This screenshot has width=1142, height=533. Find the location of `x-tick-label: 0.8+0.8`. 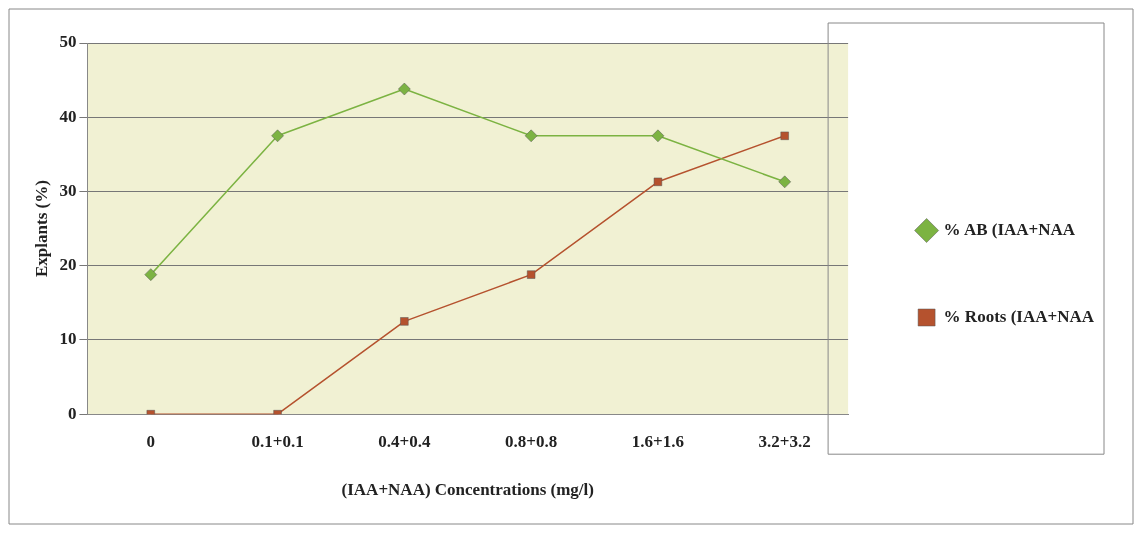

x-tick-label: 0.8+0.8 is located at coordinates (531, 441).